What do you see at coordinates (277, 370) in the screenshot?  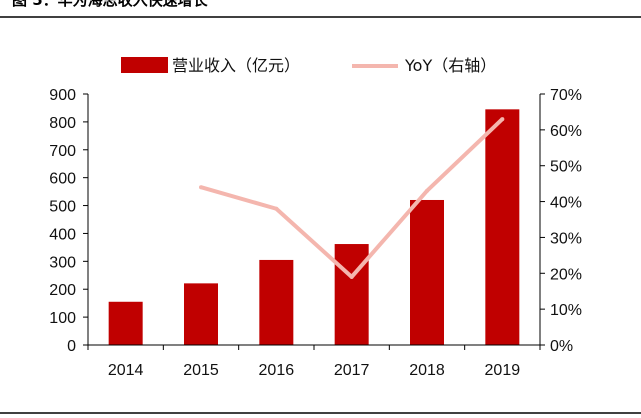 I see `x-tick-label: 2016` at bounding box center [277, 370].